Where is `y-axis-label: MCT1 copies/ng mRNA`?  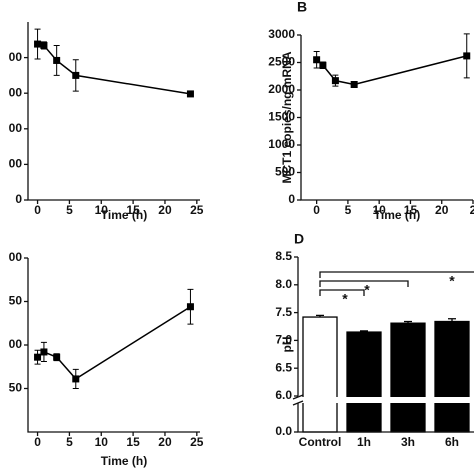
y-axis-label: MCT1 copies/ng mRNA is located at coordinates (287, 117).